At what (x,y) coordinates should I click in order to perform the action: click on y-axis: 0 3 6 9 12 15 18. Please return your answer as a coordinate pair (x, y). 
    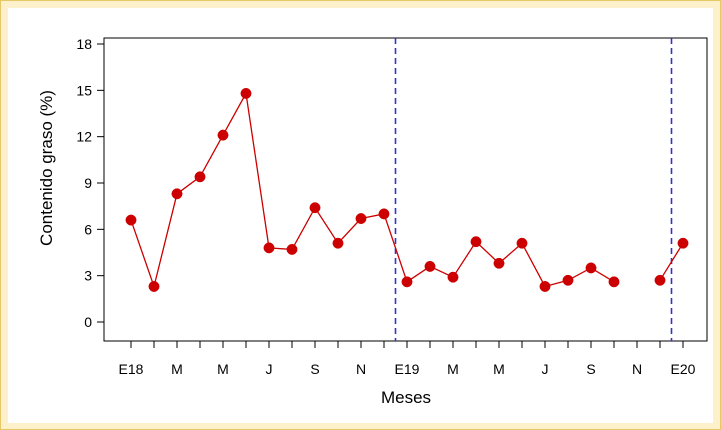
    Looking at the image, I should click on (90, 183).